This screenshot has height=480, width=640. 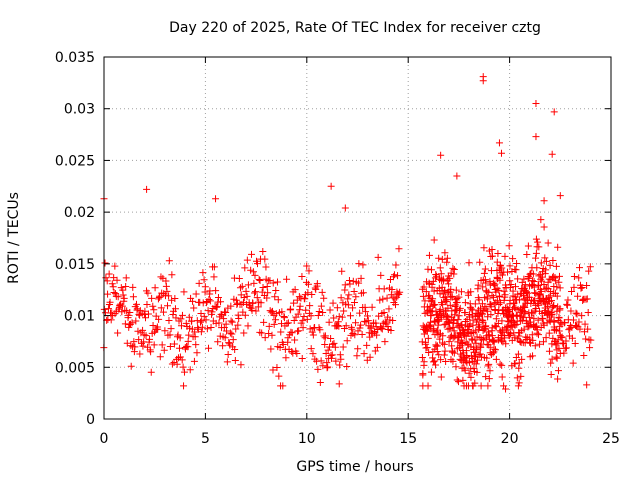 I want to click on y-axis-label: ROTI / TECUs, so click(x=14, y=238).